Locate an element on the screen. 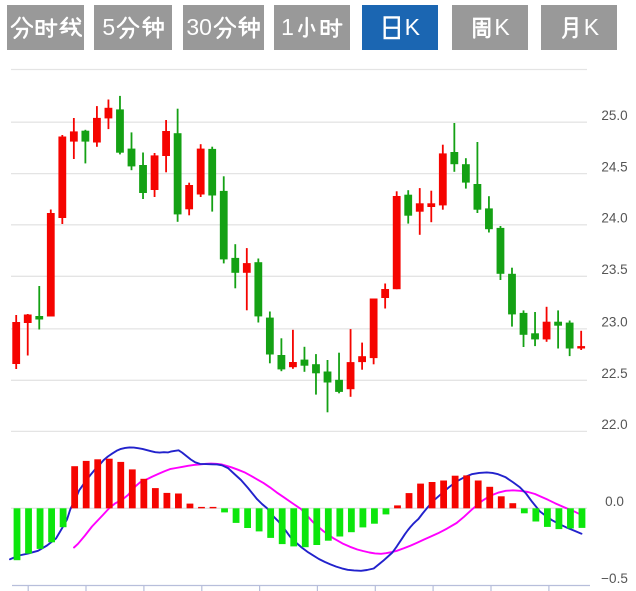 The height and width of the screenshot is (591, 636). svg-text: 24.0 is located at coordinates (614, 218).